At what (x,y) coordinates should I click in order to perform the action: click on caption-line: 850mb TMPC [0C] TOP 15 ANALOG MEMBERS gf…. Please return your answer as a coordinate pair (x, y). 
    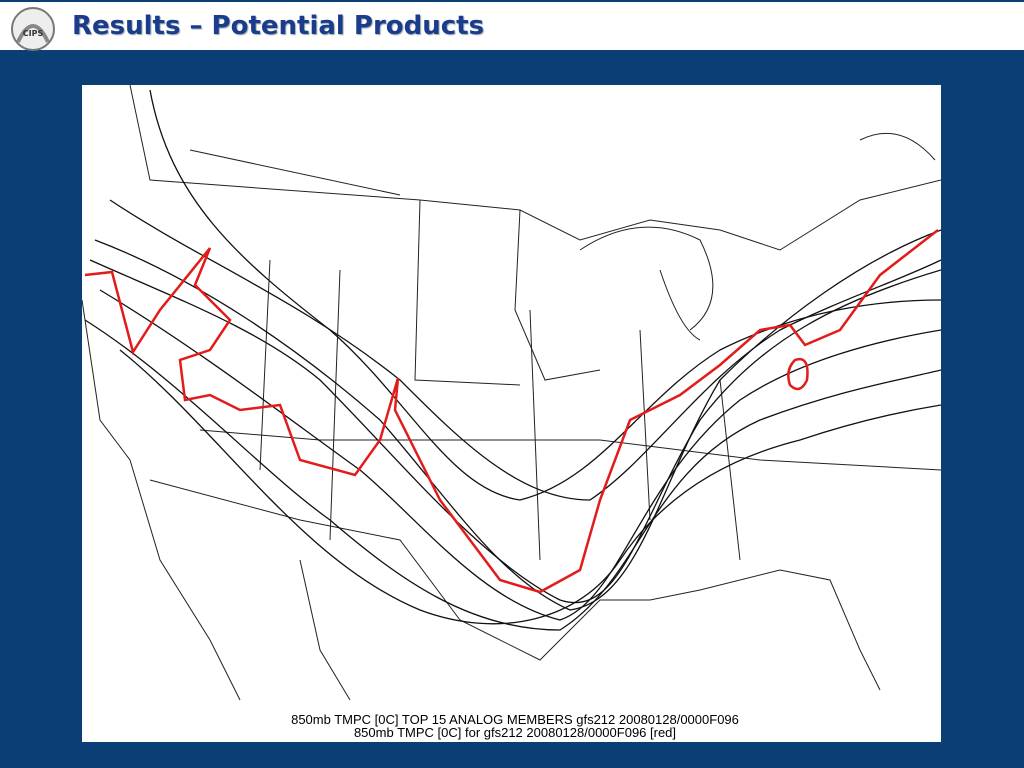
    Looking at the image, I should click on (515, 719).